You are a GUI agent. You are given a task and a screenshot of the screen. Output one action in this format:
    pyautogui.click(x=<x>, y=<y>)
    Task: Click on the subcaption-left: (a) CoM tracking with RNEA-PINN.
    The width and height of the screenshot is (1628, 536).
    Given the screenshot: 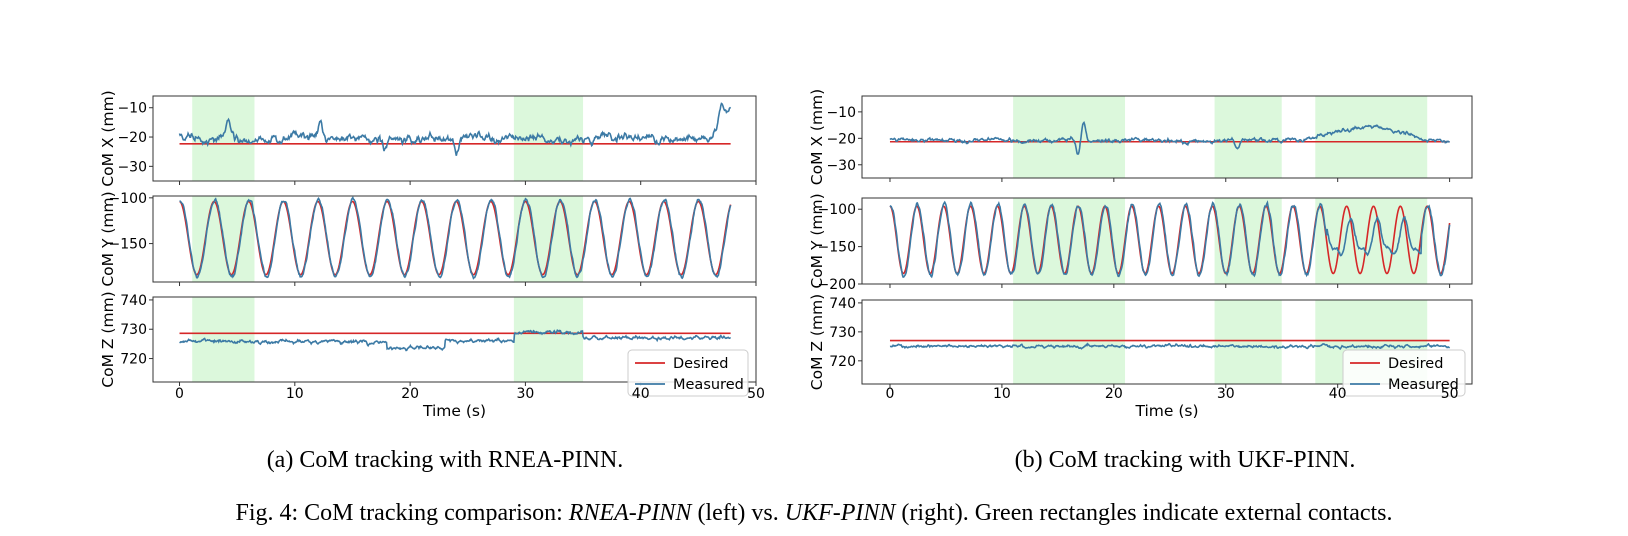 What is the action you would take?
    pyautogui.click(x=445, y=460)
    